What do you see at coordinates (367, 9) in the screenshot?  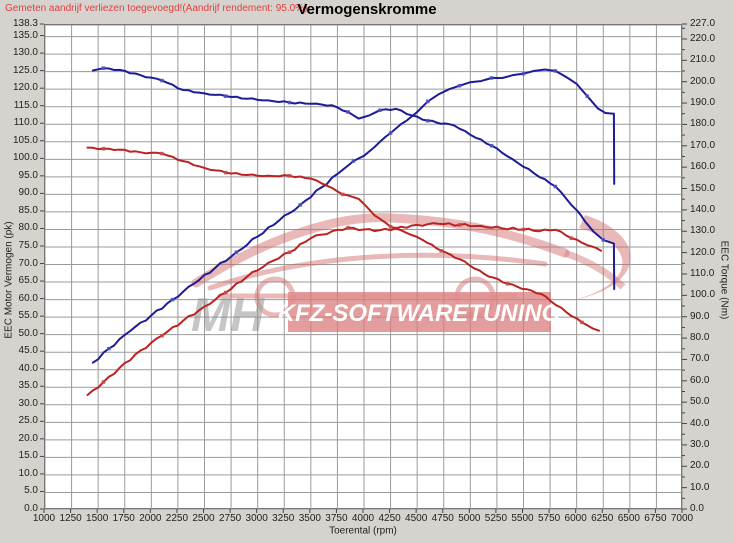 I see `chart-title: Vermogenskromme` at bounding box center [367, 9].